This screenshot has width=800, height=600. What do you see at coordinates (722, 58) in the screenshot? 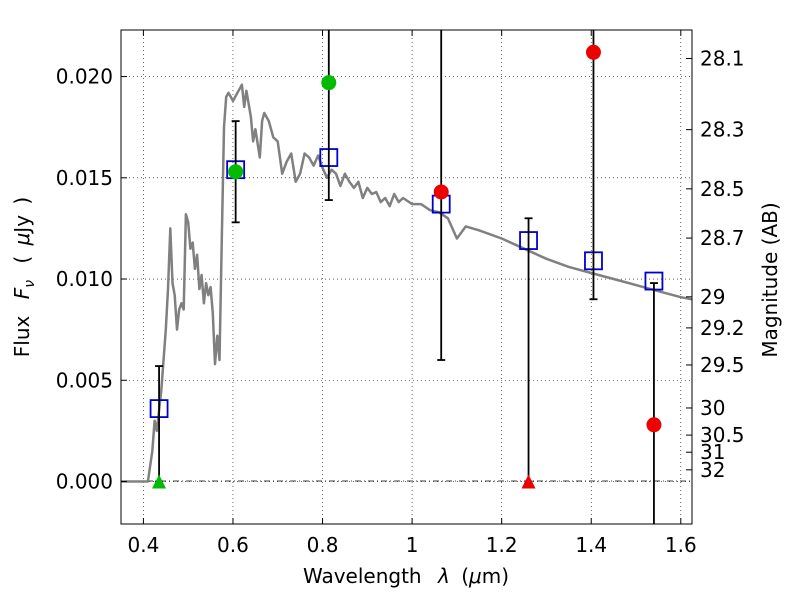
I see `magnitude-tick-label: 28.1` at bounding box center [722, 58].